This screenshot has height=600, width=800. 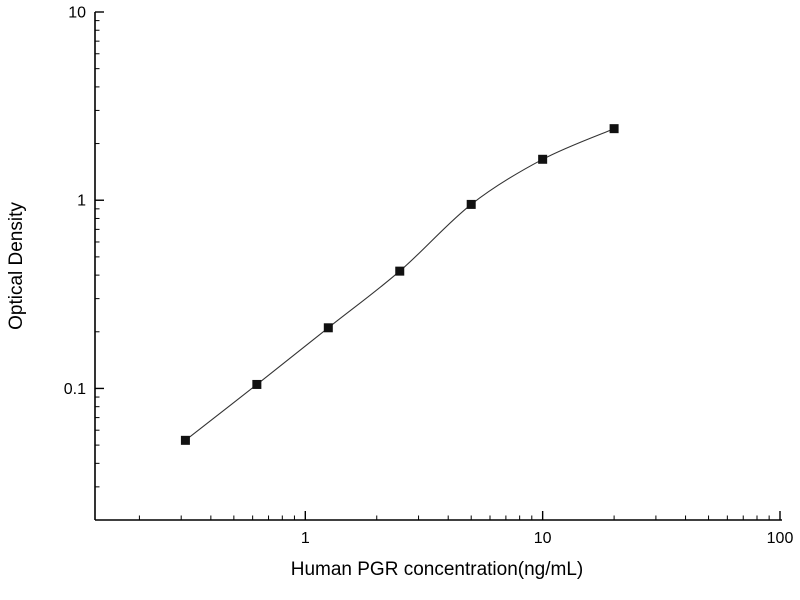 What do you see at coordinates (437, 569) in the screenshot?
I see `x-axis-title: Human PGR concentration(ng/mL)` at bounding box center [437, 569].